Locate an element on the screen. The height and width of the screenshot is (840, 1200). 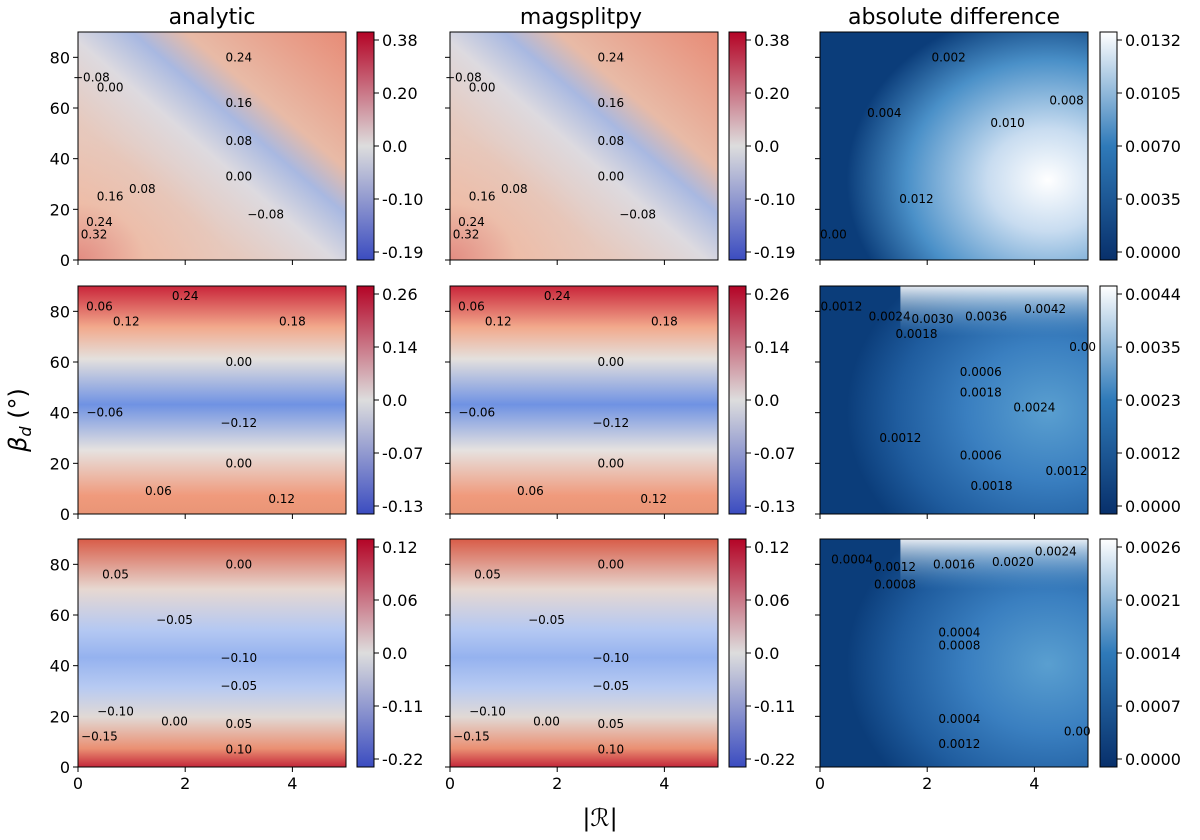
contour-label: 0.0020 is located at coordinates (1013, 562).